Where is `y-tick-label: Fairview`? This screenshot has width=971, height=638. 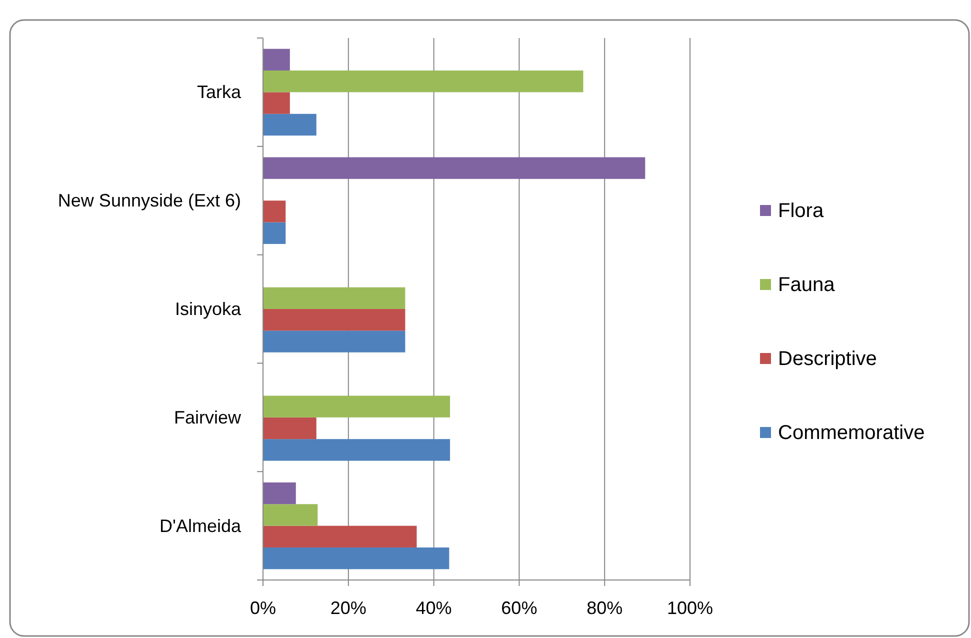
y-tick-label: Fairview is located at coordinates (208, 417).